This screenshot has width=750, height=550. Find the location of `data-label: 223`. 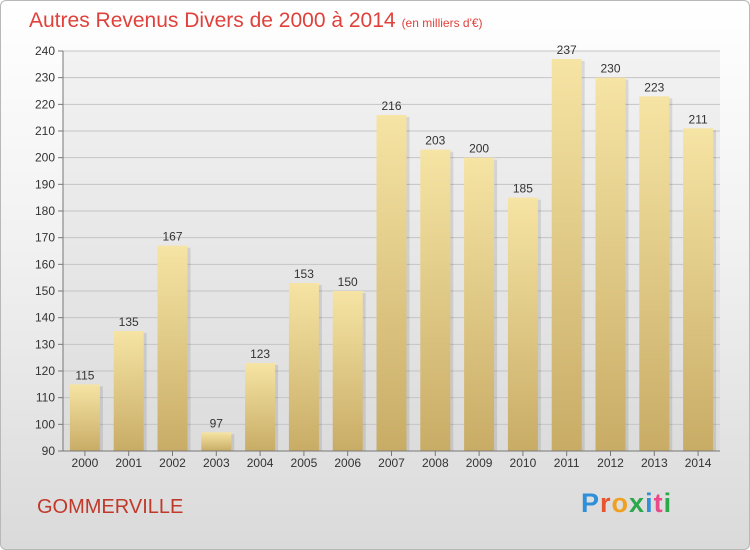

data-label: 223 is located at coordinates (654, 87).